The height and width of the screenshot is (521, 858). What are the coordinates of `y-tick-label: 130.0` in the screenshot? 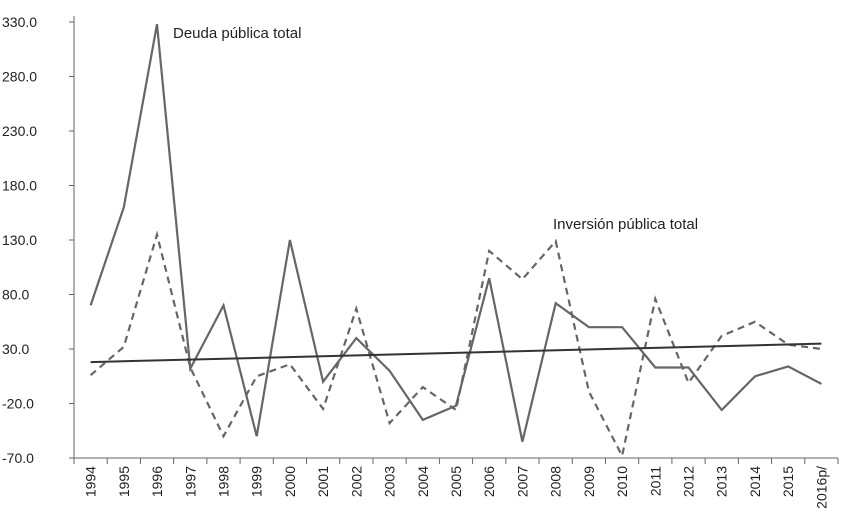 It's located at (19, 240).